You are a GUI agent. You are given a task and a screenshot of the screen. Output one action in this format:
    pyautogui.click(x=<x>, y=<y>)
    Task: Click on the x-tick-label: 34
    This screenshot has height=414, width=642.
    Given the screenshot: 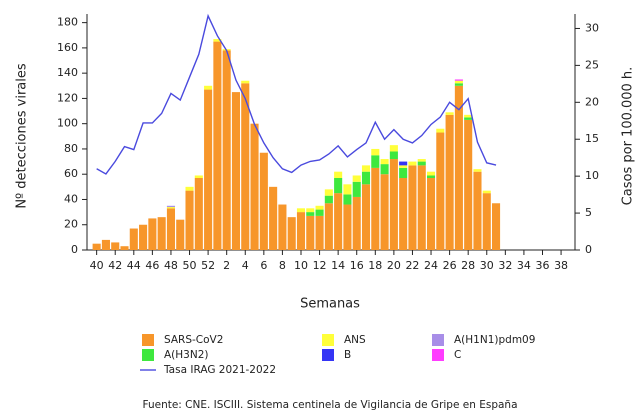 What is the action you would take?
    pyautogui.click(x=524, y=265)
    